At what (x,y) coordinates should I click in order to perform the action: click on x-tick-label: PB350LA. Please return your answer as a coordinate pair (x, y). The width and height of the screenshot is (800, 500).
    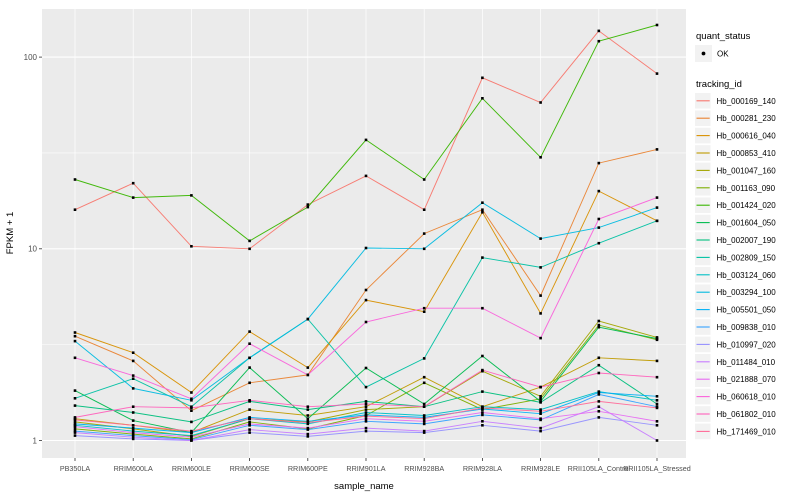
    Looking at the image, I should click on (75, 468).